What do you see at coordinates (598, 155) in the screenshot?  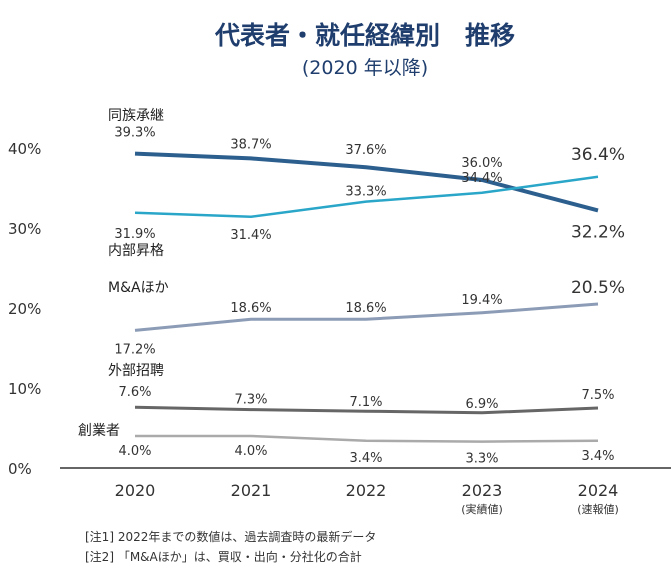 I see `data-label: 36.4%` at bounding box center [598, 155].